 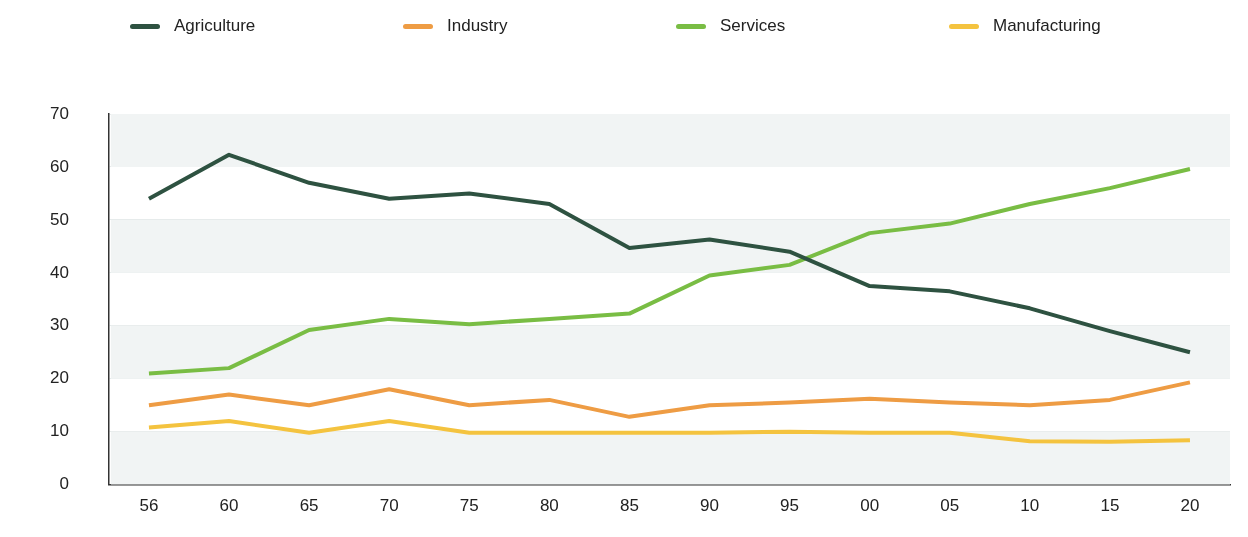 What do you see at coordinates (59, 166) in the screenshot?
I see `y-tick-label: 60` at bounding box center [59, 166].